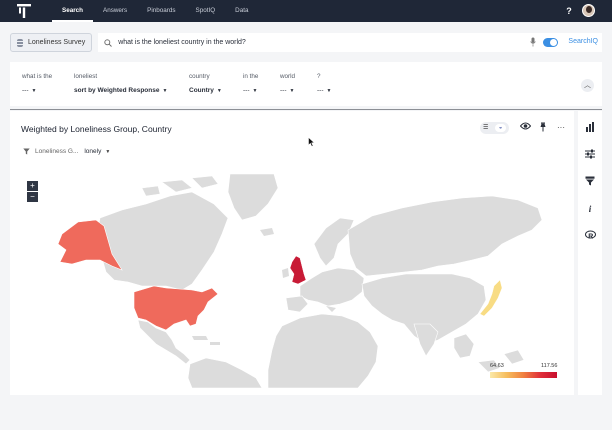 This screenshot has width=612, height=430. What do you see at coordinates (164, 342) in the screenshot?
I see `map-region-mexico` at bounding box center [164, 342].